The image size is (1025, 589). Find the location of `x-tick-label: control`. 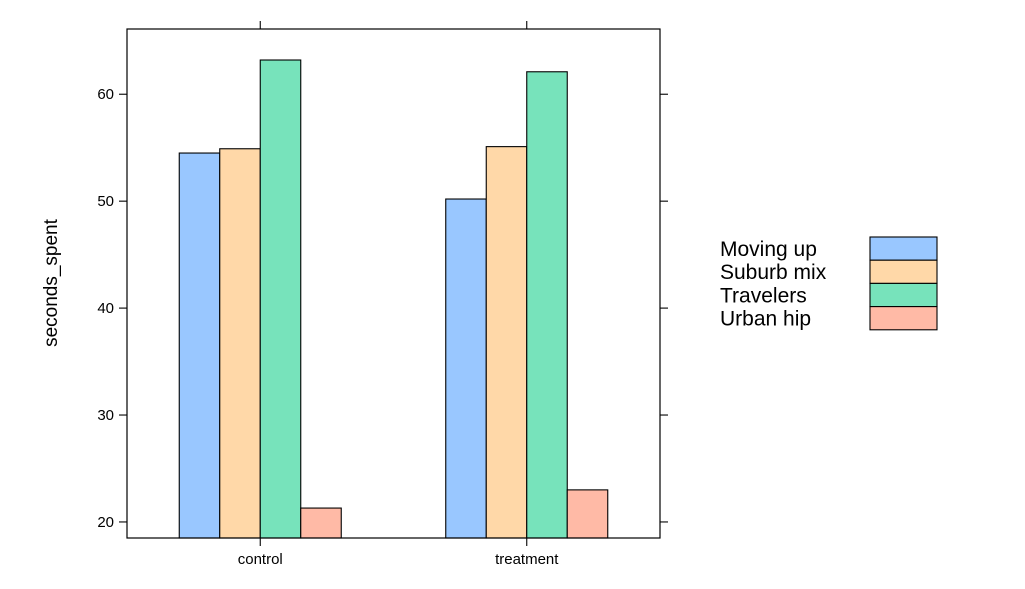

x-tick-label: control is located at coordinates (260, 559).